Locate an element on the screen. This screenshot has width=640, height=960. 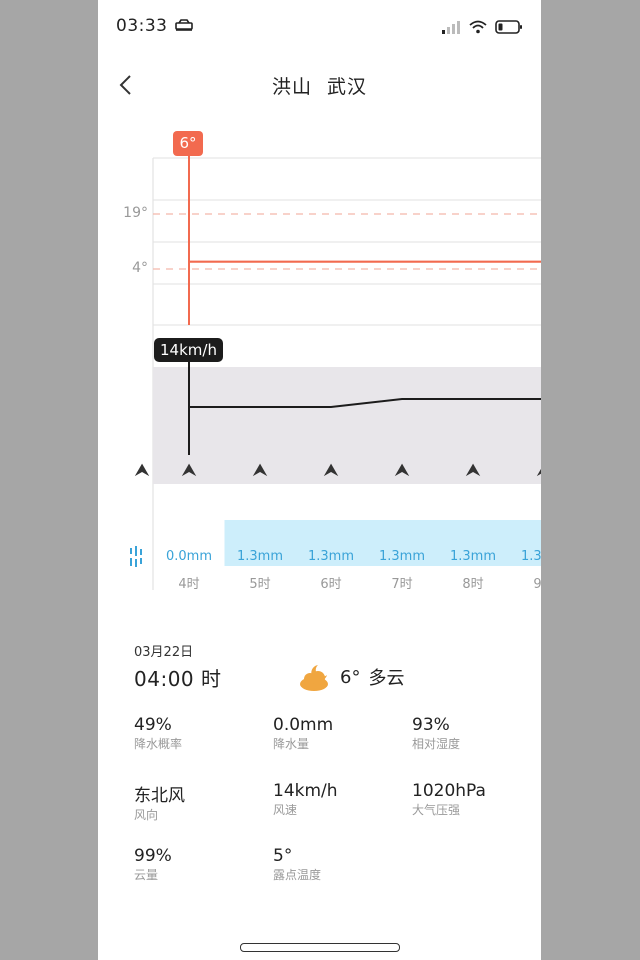
temperature-badge: 6° is located at coordinates (188, 143).